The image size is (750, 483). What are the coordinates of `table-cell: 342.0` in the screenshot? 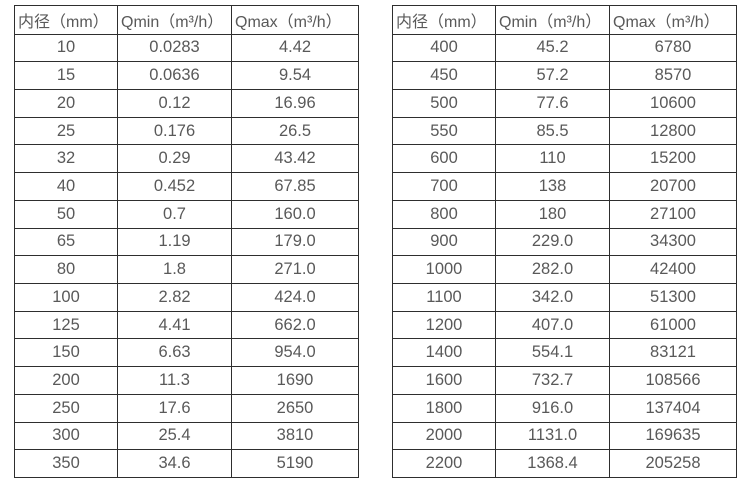 It's located at (552, 297).